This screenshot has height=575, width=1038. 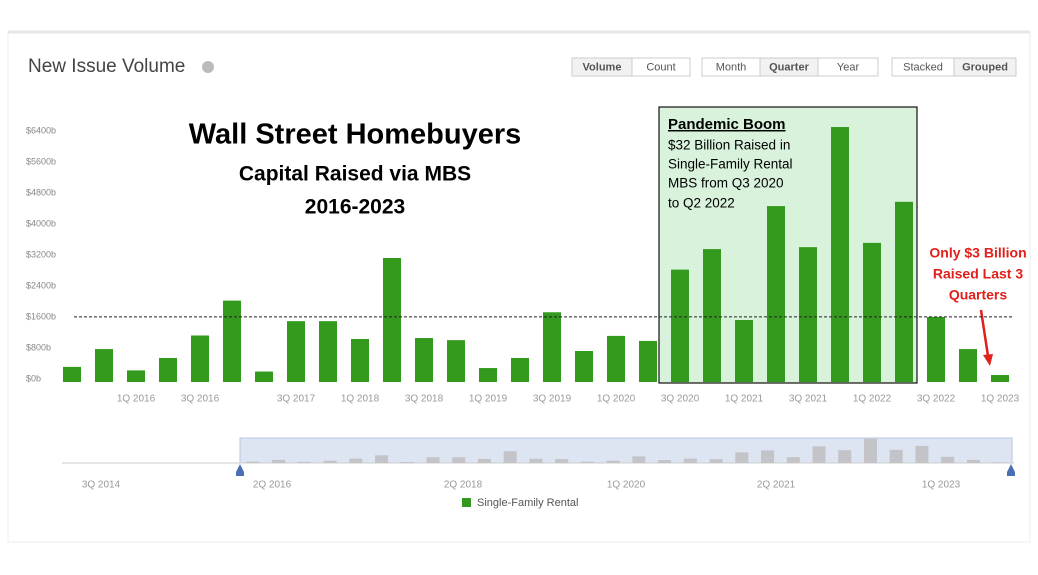 What do you see at coordinates (744, 399) in the screenshot?
I see `x-tick-label: 1Q 2021` at bounding box center [744, 399].